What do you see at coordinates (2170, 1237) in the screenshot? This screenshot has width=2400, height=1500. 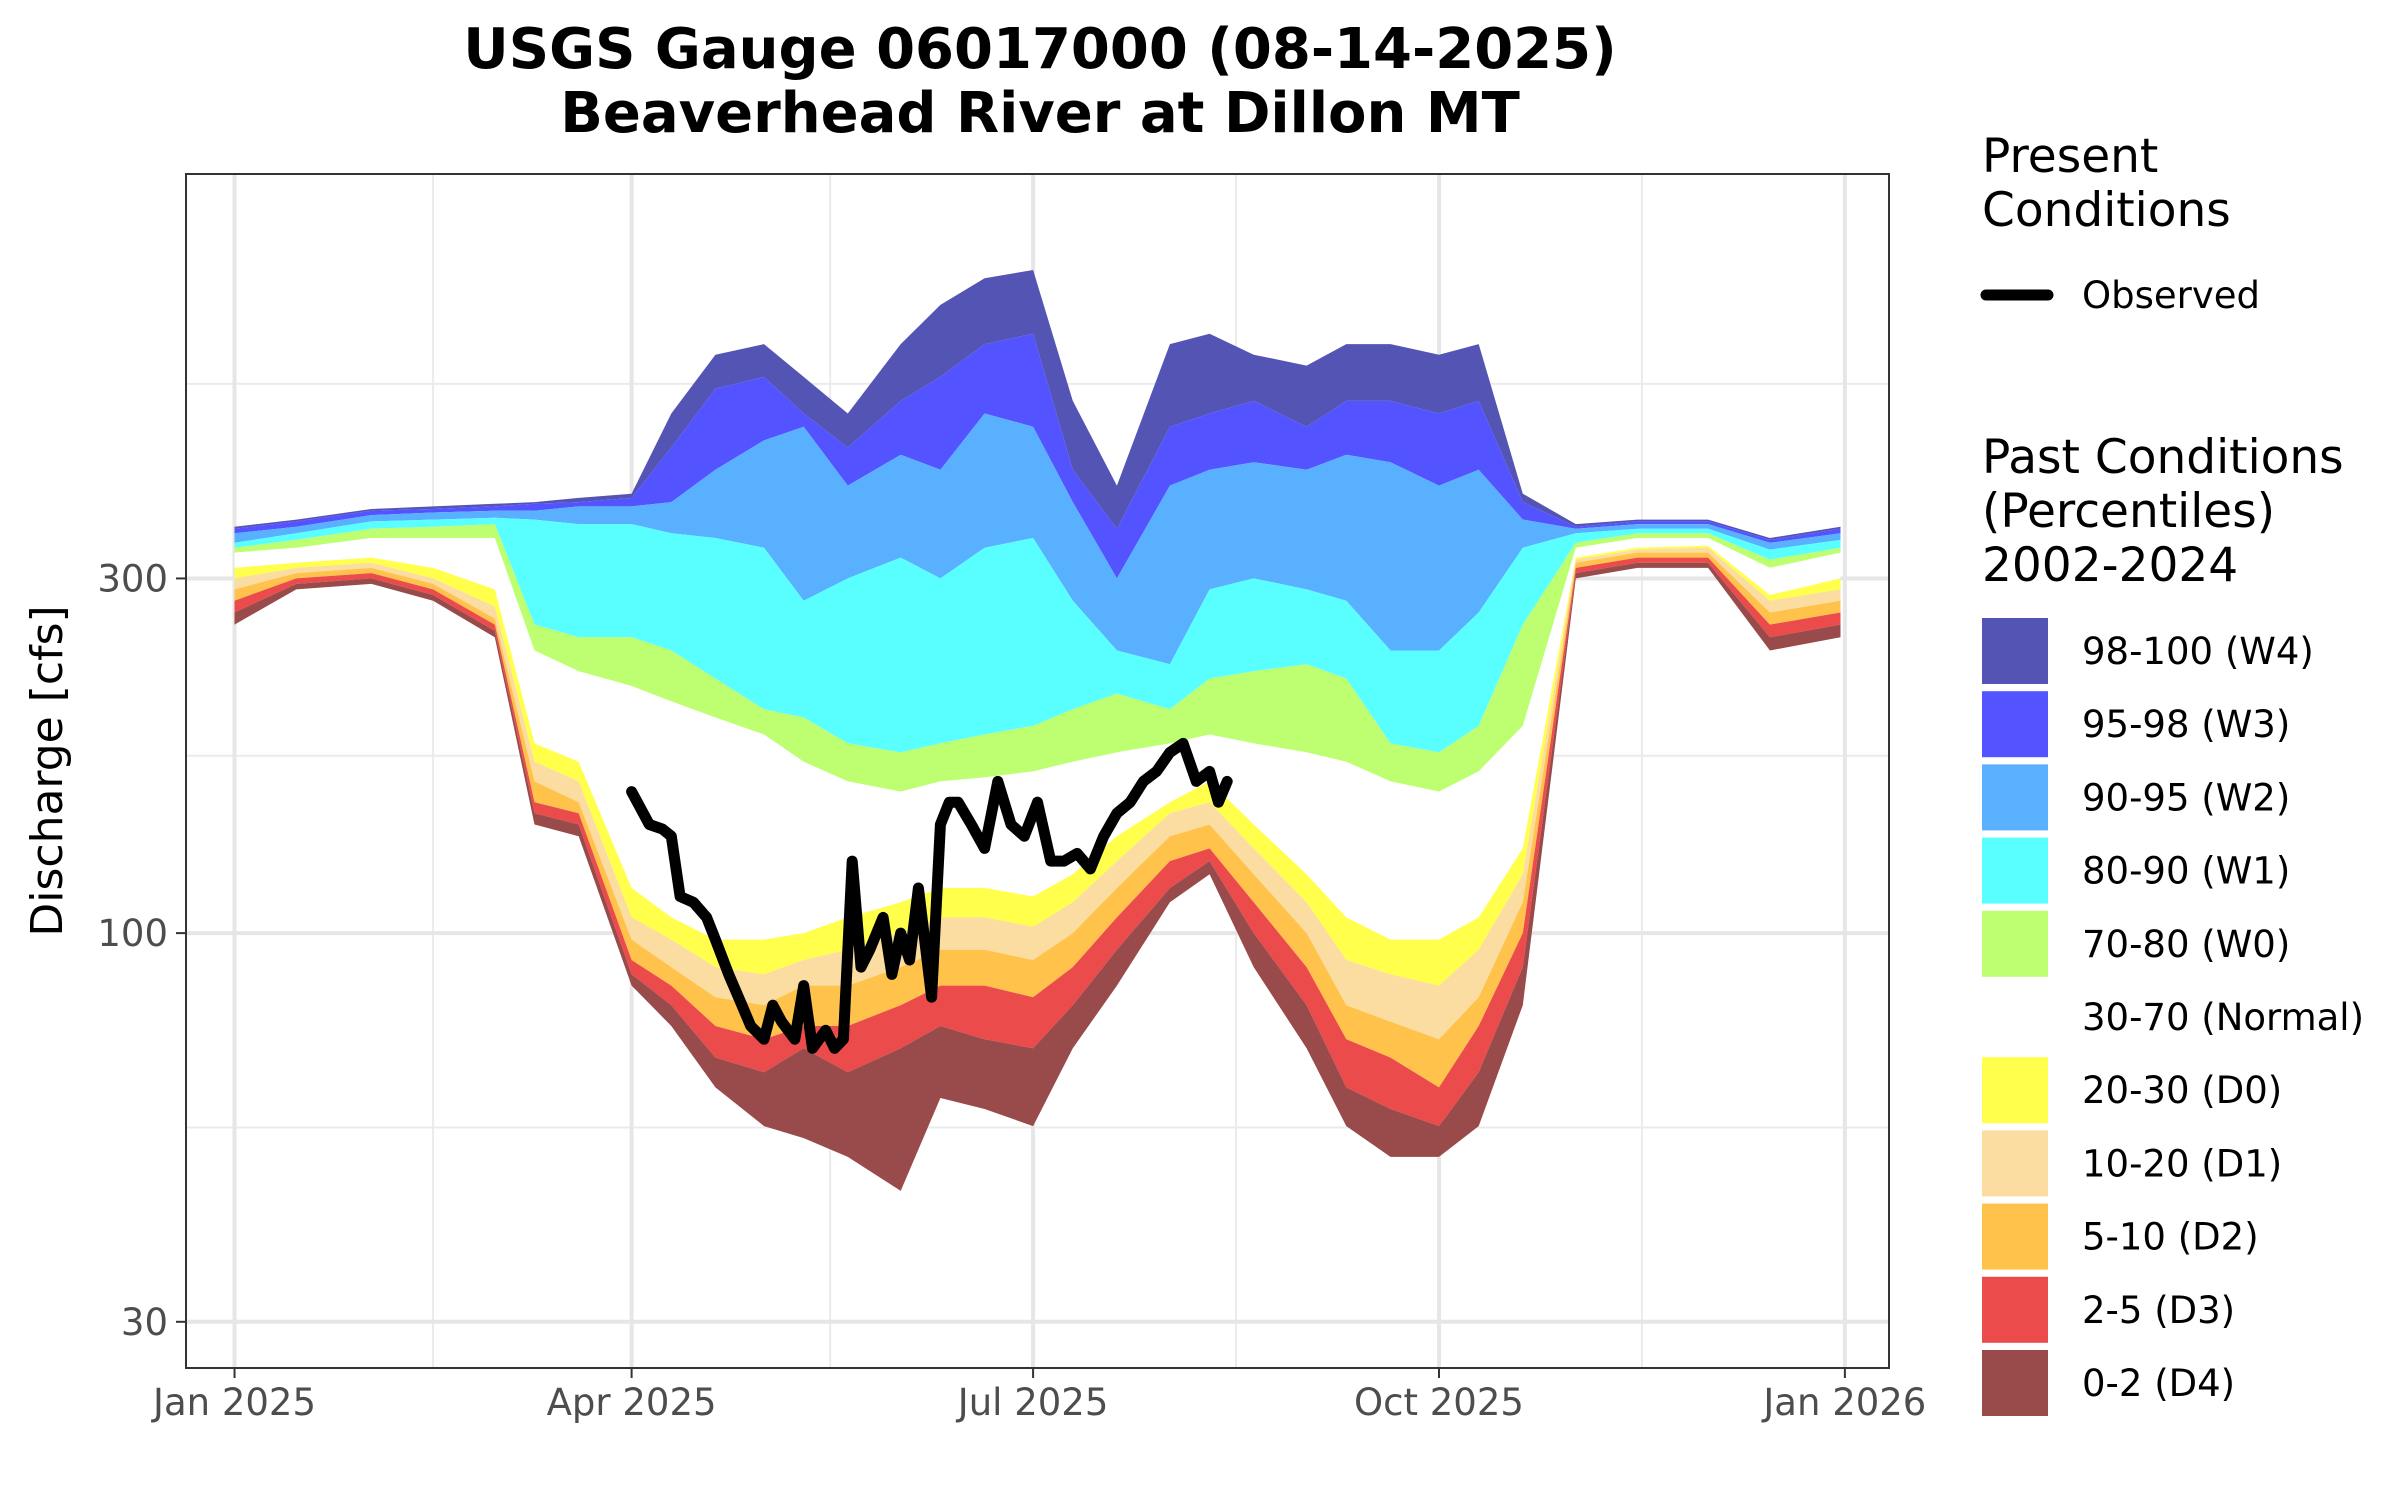 I see `legend-label: 5-10 (D2)` at bounding box center [2170, 1237].